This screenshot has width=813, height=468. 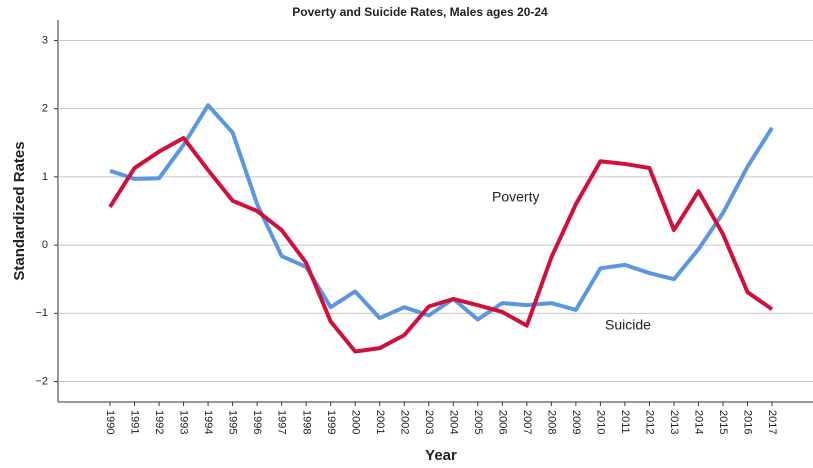 What do you see at coordinates (184, 422) in the screenshot?
I see `x-tick-label: 1993` at bounding box center [184, 422].